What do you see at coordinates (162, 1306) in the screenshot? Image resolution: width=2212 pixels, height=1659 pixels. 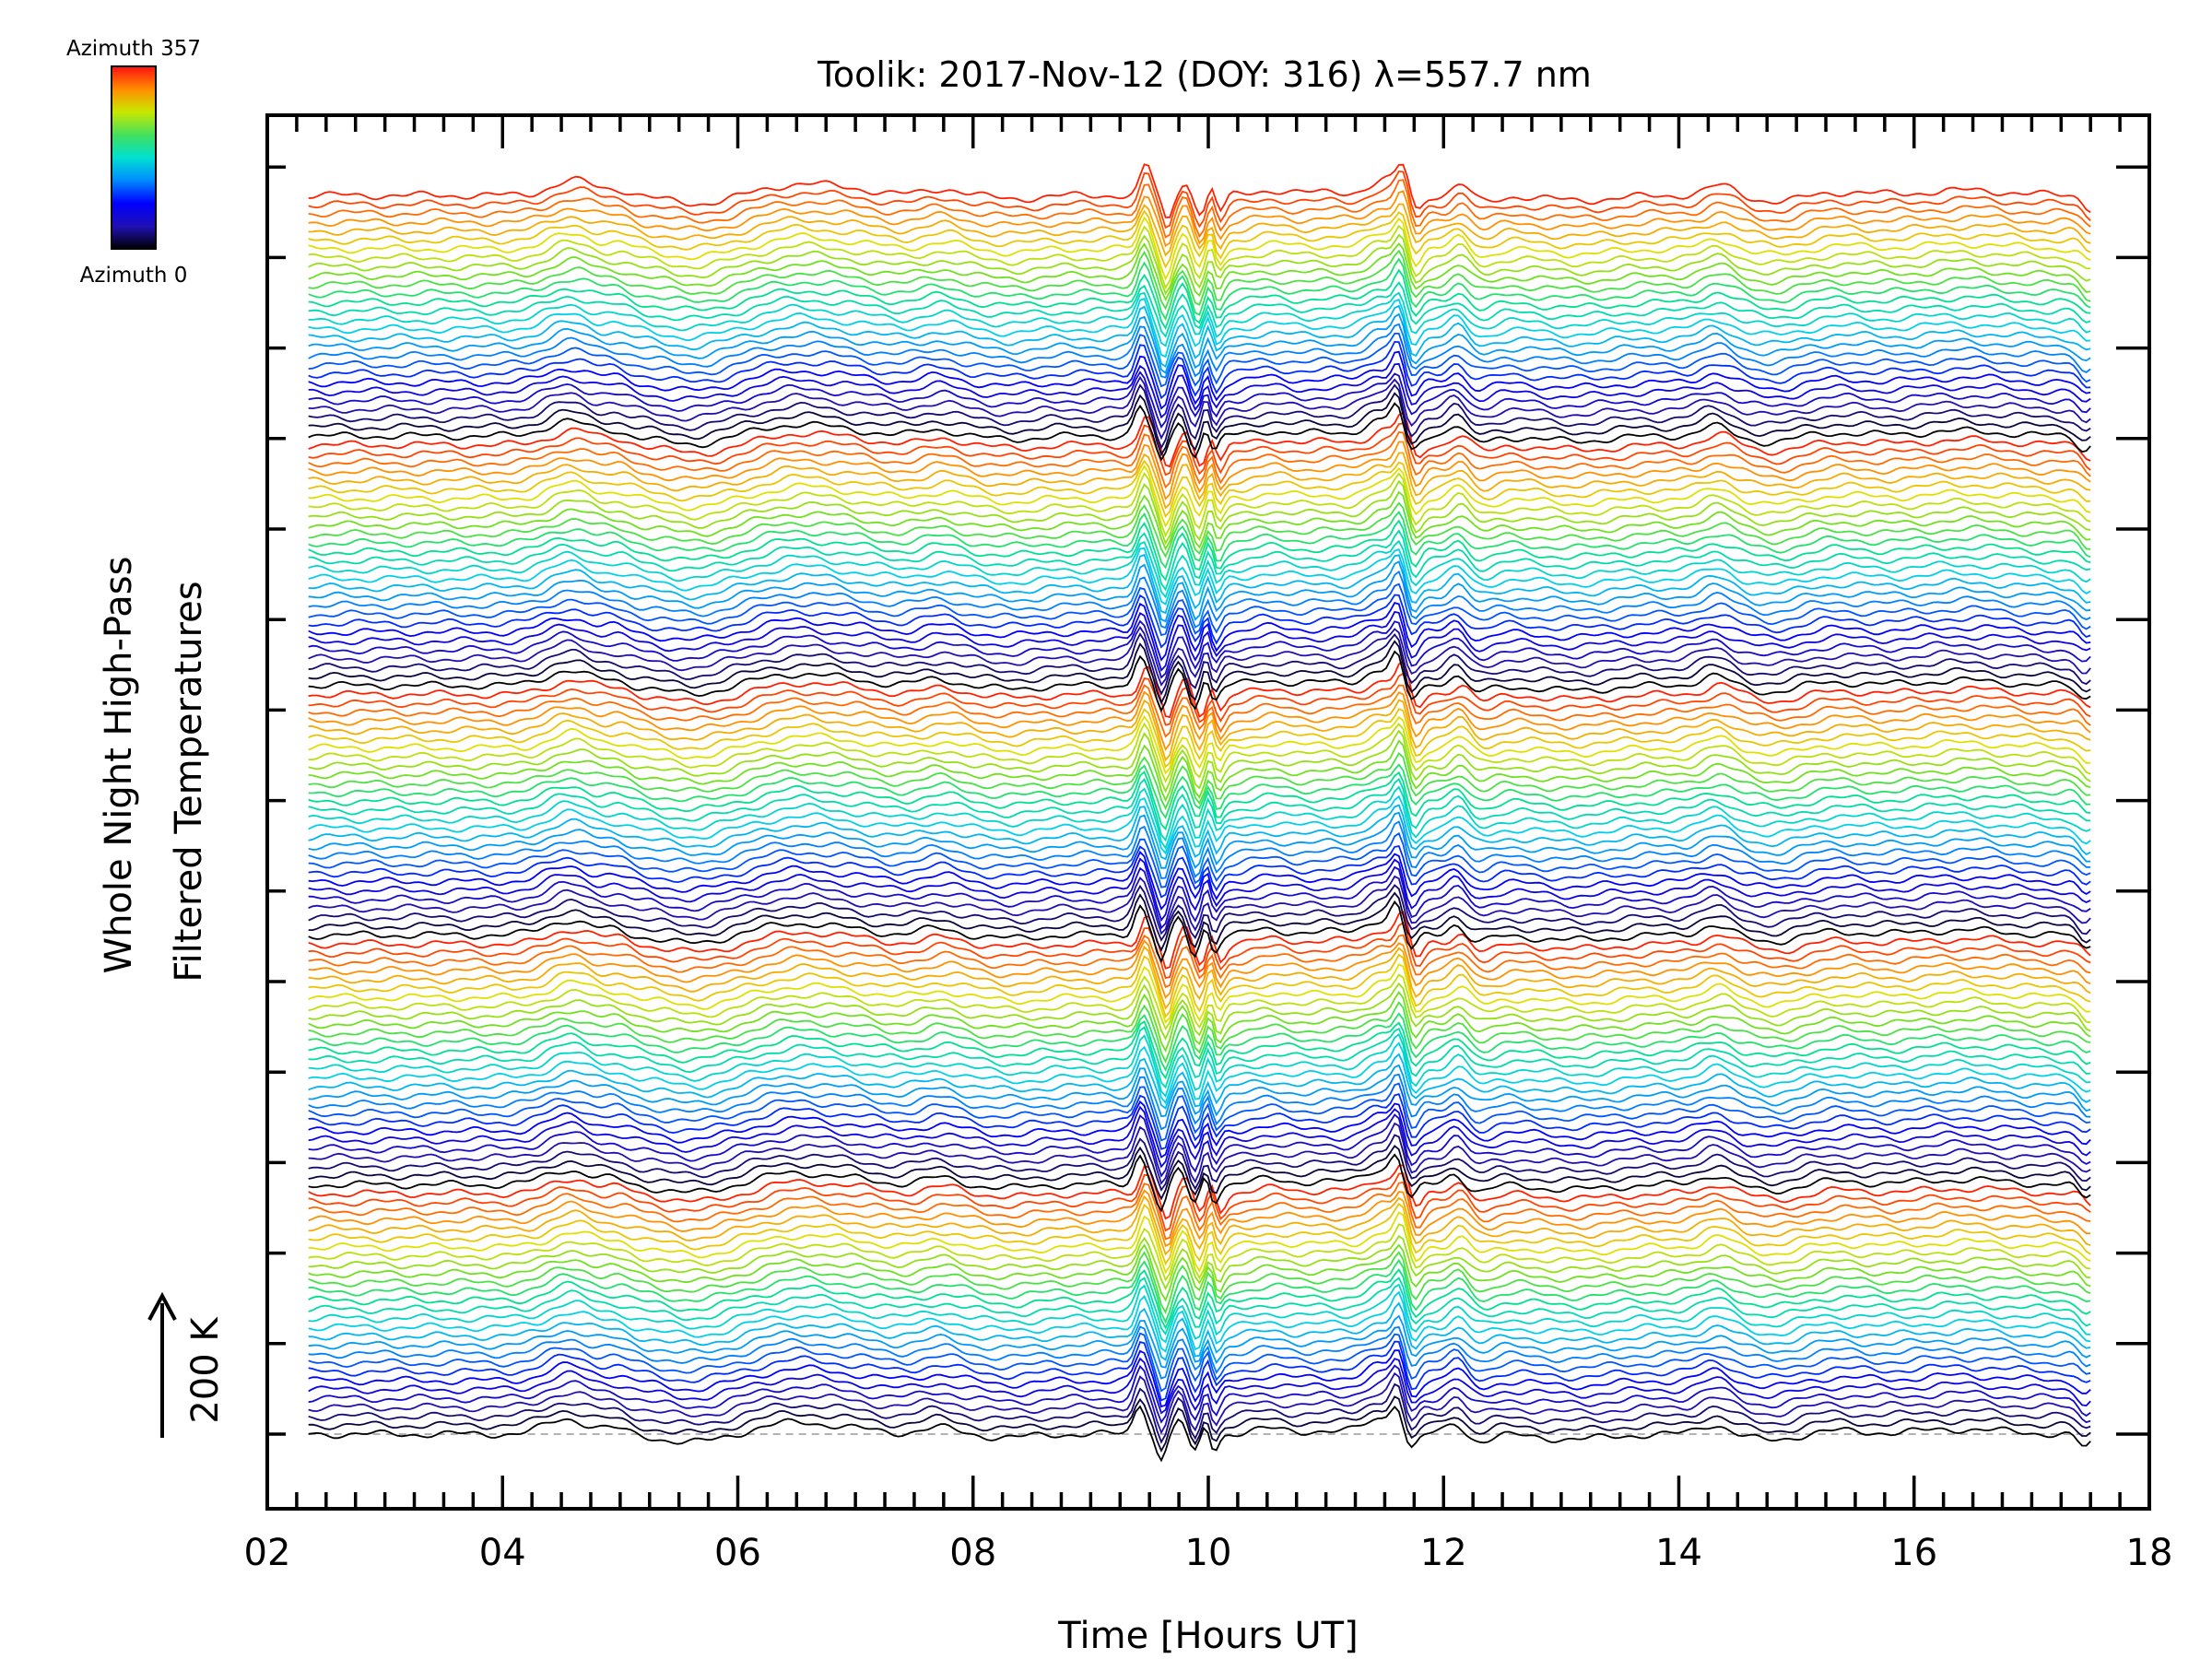 I see `scale-bar-arrowhead` at bounding box center [162, 1306].